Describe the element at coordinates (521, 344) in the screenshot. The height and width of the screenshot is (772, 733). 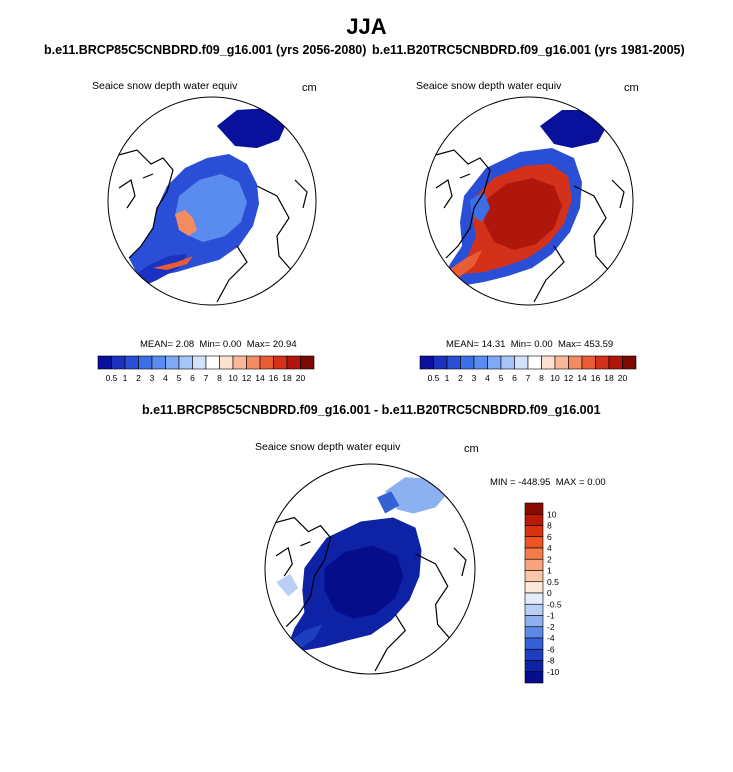
I see `panel-2-min-label: Min=` at that location.